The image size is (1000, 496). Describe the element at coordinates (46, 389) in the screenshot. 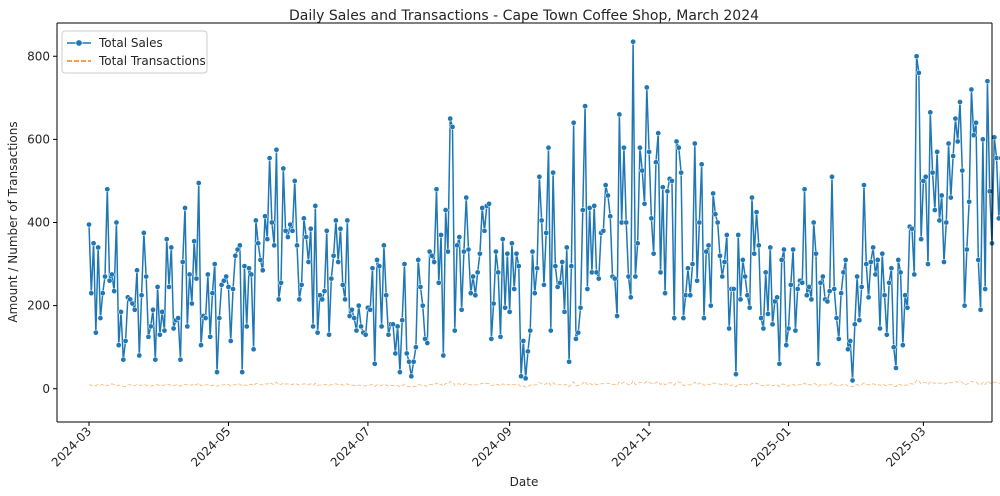

I see `y-tick-label: 0` at that location.